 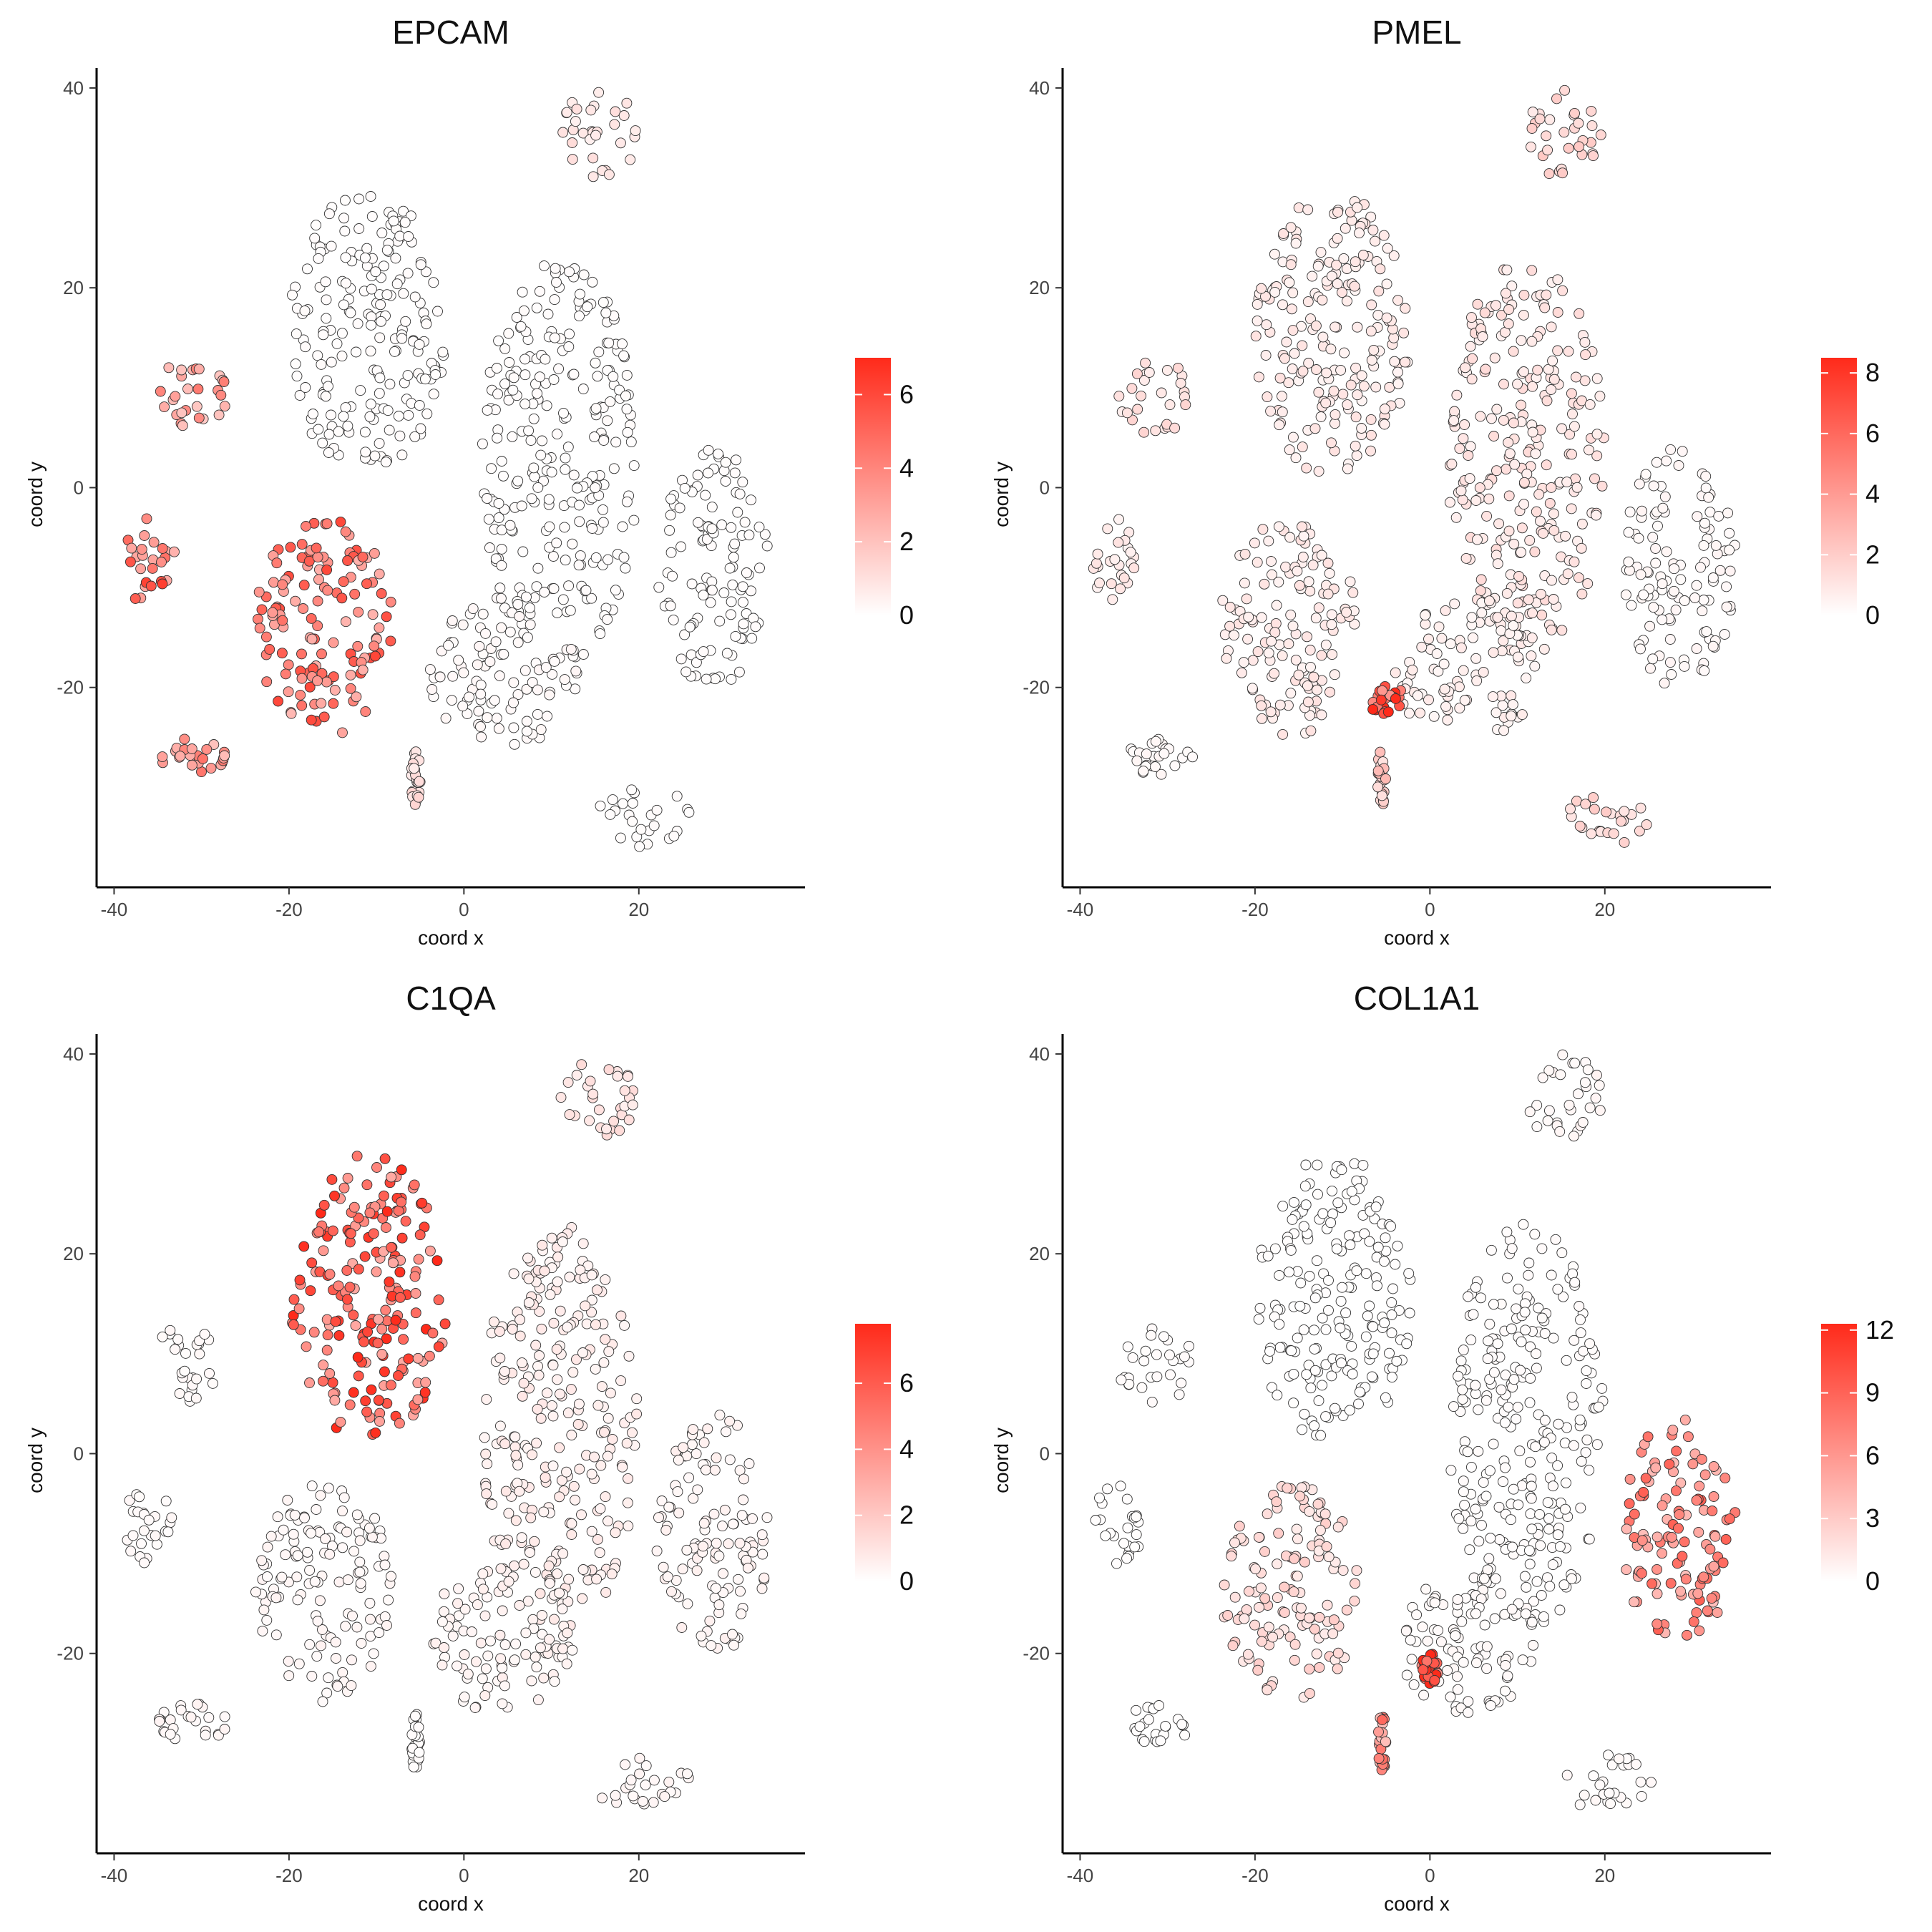 I want to click on cluster-left-elongated, so click(x=187, y=1365).